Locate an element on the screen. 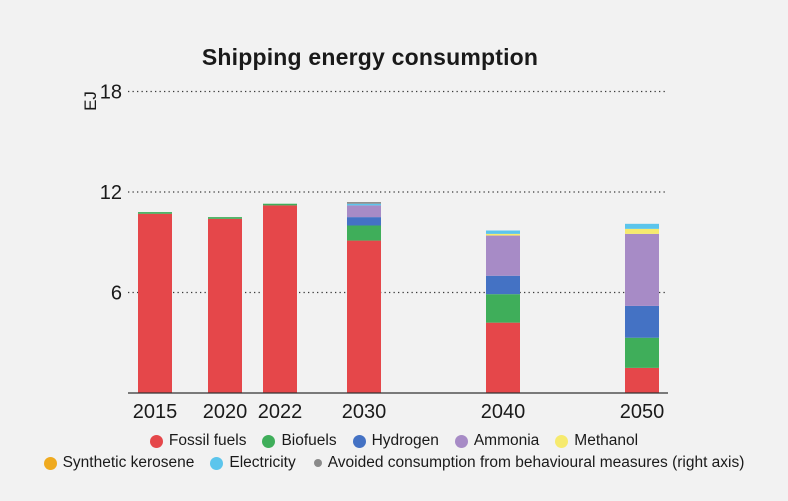  bar-2015-biofuels is located at coordinates (155, 213).